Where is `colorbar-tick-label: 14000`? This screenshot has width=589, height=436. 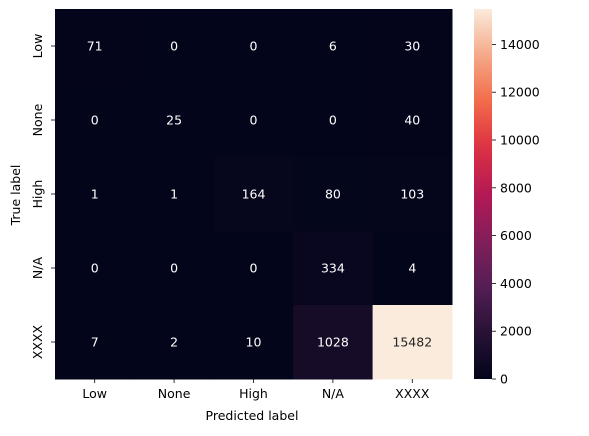 colorbar-tick-label: 14000 is located at coordinates (520, 44).